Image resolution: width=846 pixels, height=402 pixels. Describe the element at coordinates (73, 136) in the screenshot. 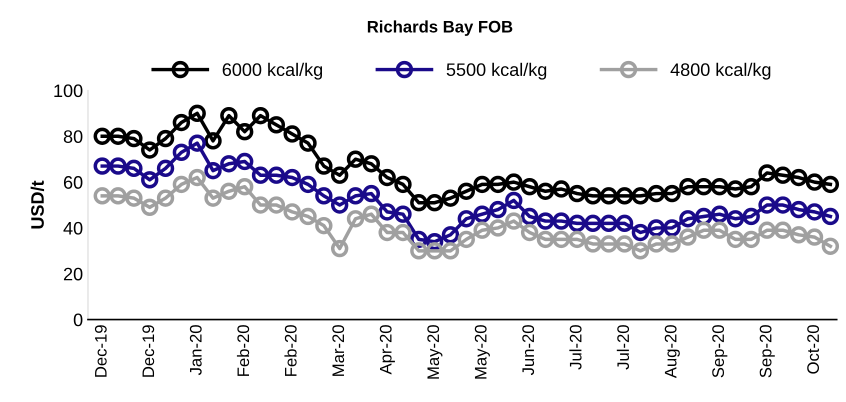

I see `y-tick-label: 80` at that location.